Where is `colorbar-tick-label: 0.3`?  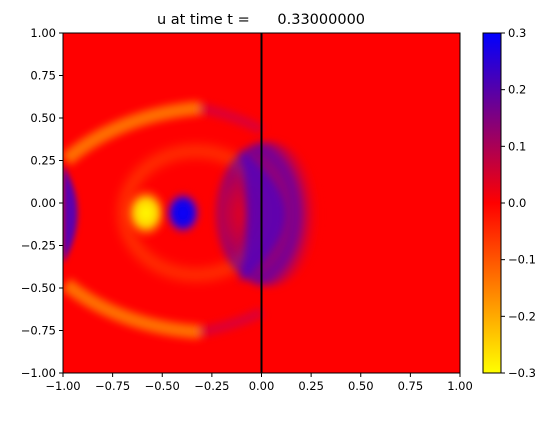
colorbar-tick-label: 0.3 is located at coordinates (517, 33).